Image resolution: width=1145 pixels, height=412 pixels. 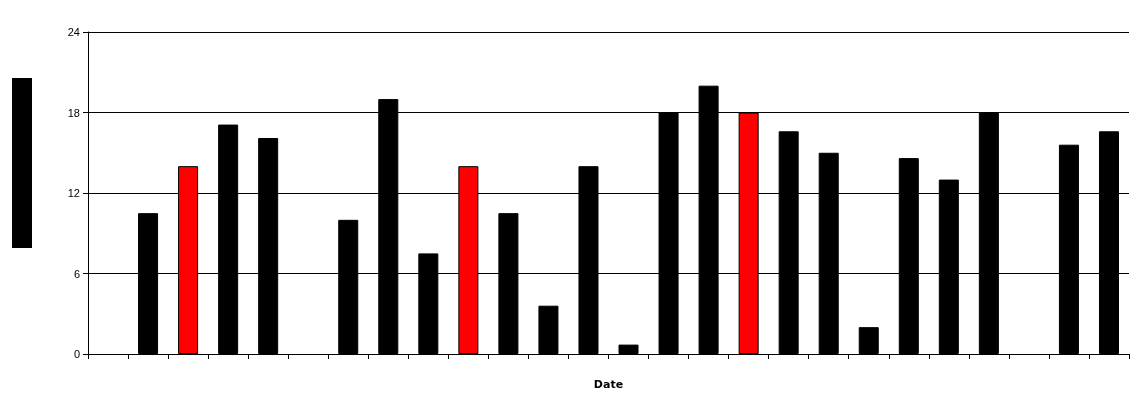 What do you see at coordinates (73, 193) in the screenshot?
I see `y-tick-label: 12` at bounding box center [73, 193].